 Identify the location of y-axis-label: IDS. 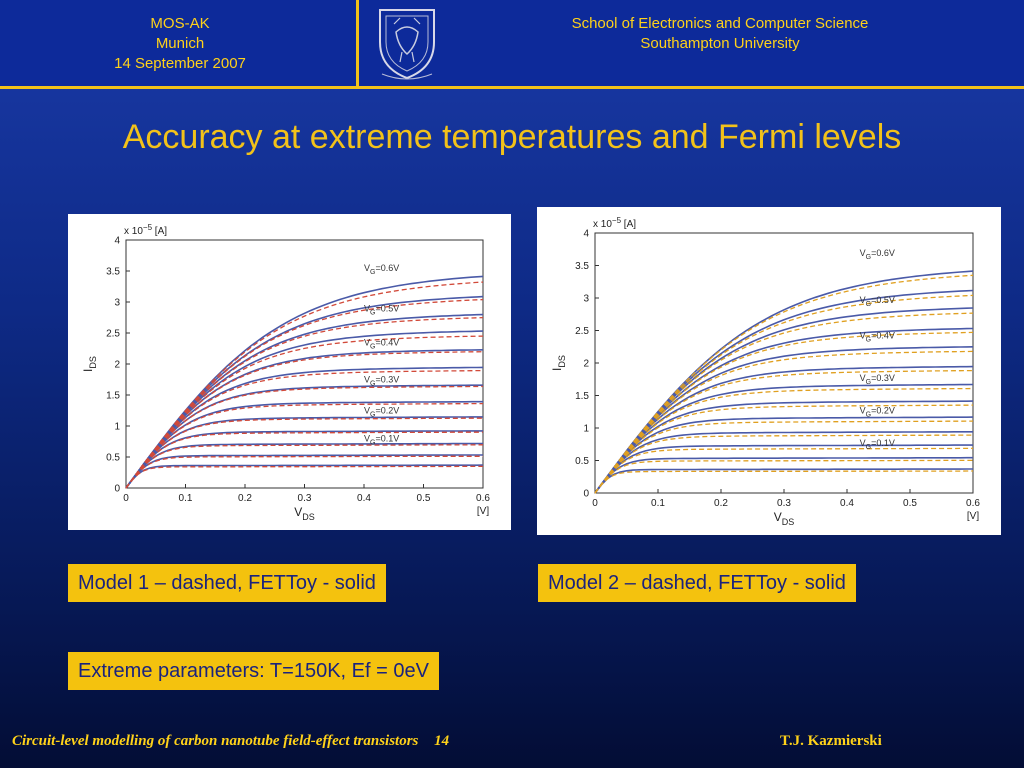
(558, 363).